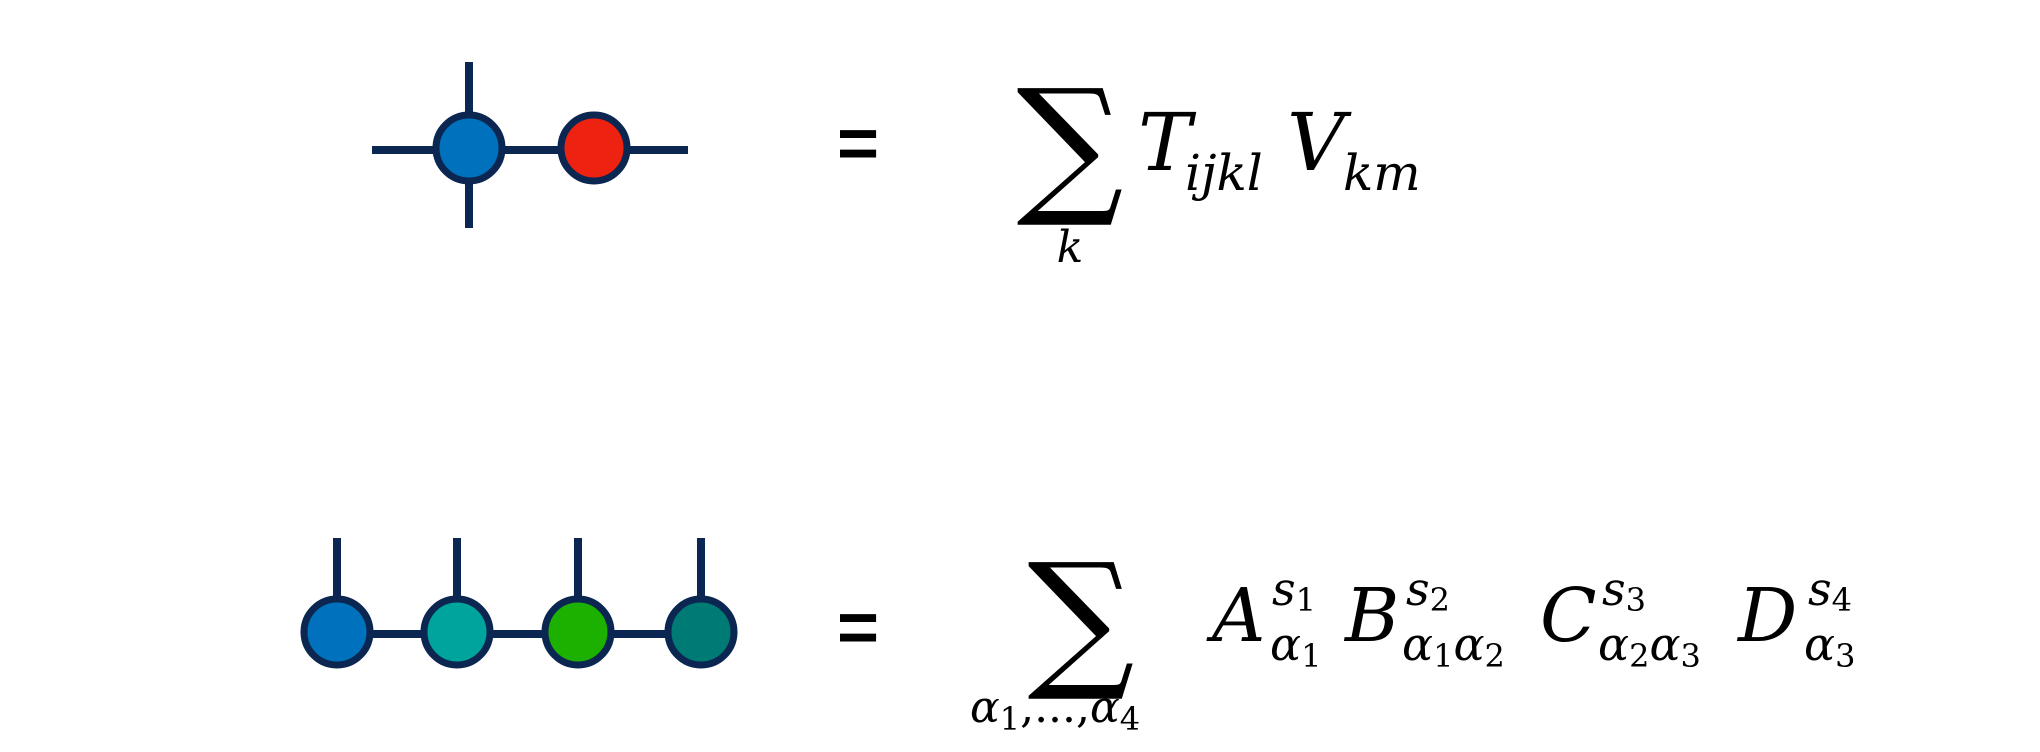  What do you see at coordinates (1440, 600) in the screenshot?
I see `term-b-sup-num: 2` at bounding box center [1440, 600].